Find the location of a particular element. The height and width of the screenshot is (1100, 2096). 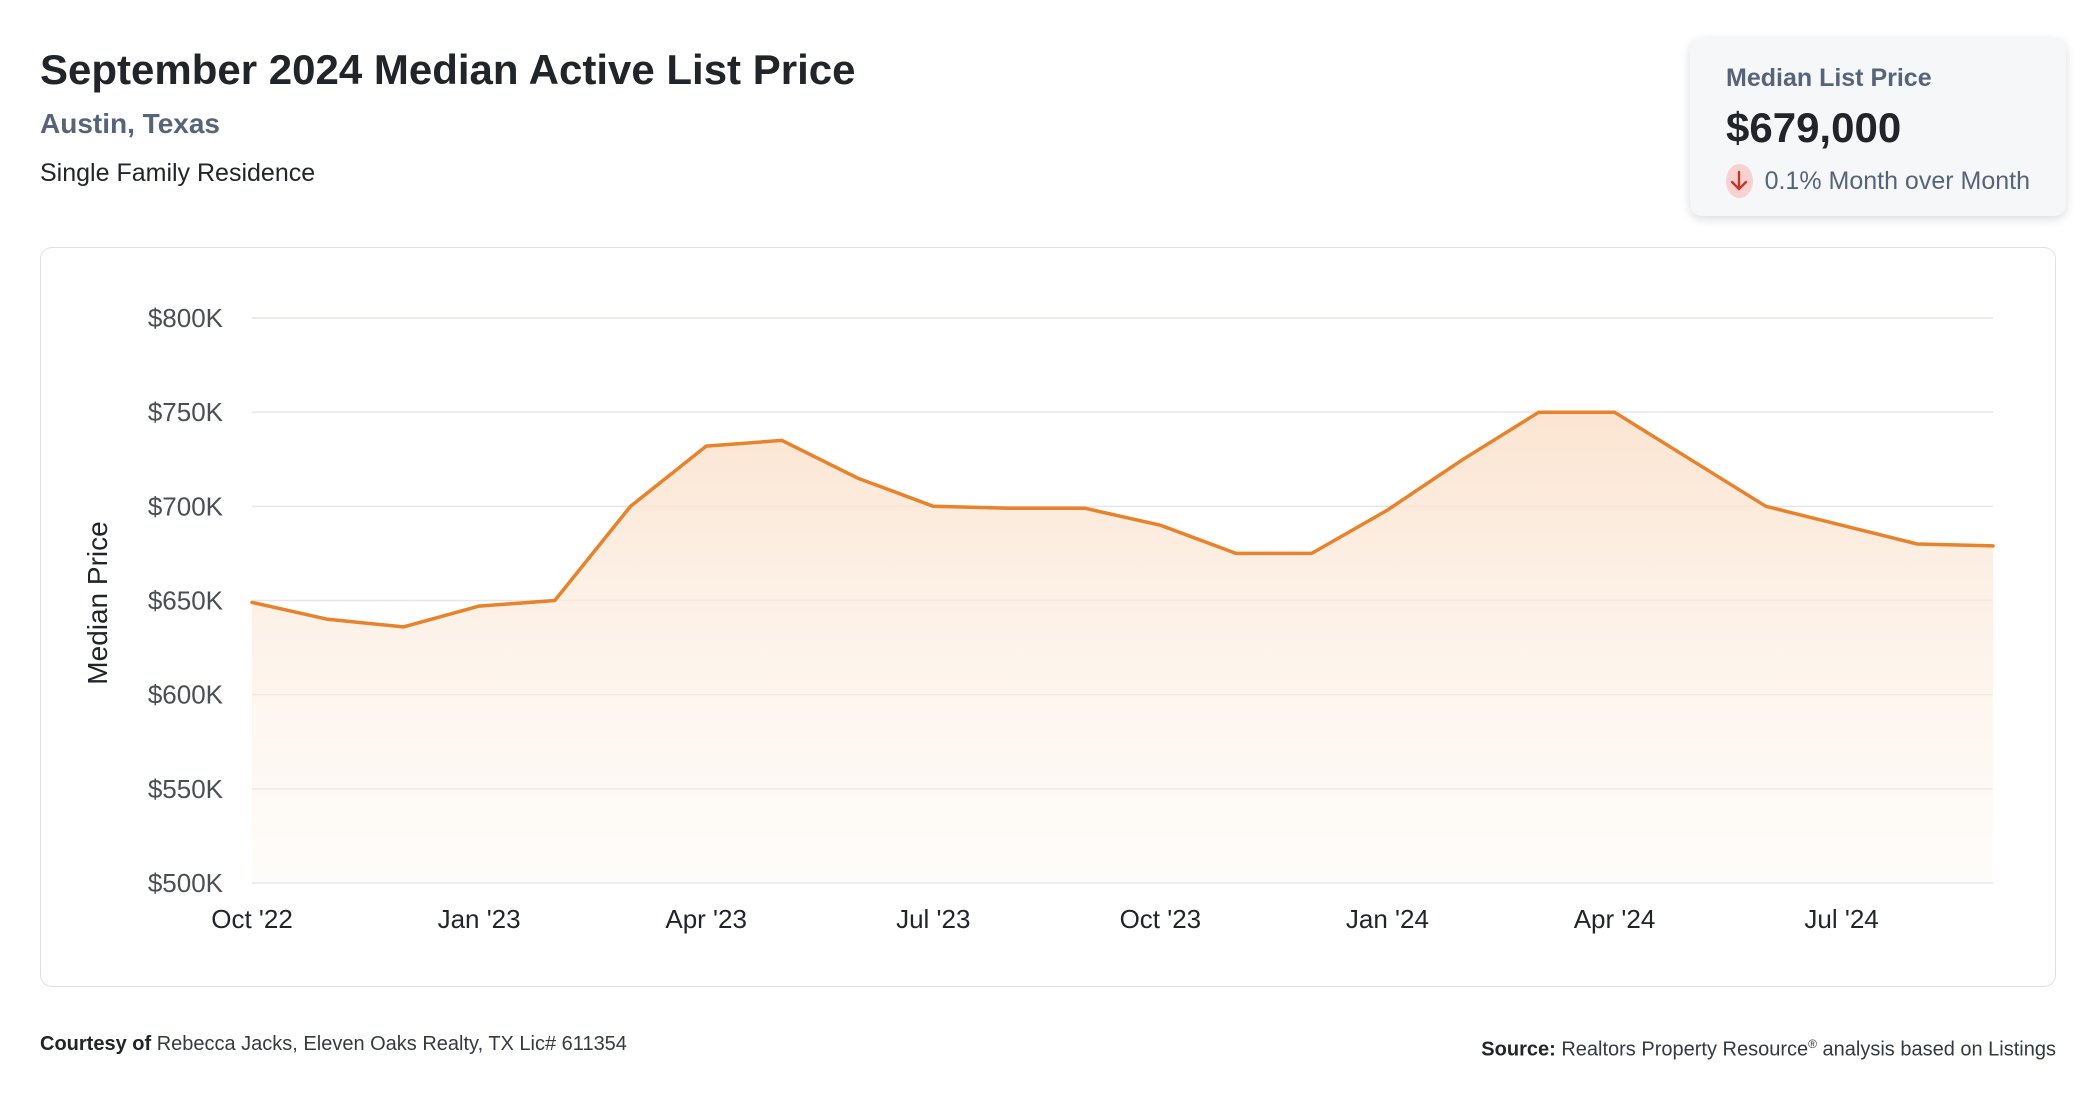

x-tick-label: Apr '24 is located at coordinates (1615, 919).